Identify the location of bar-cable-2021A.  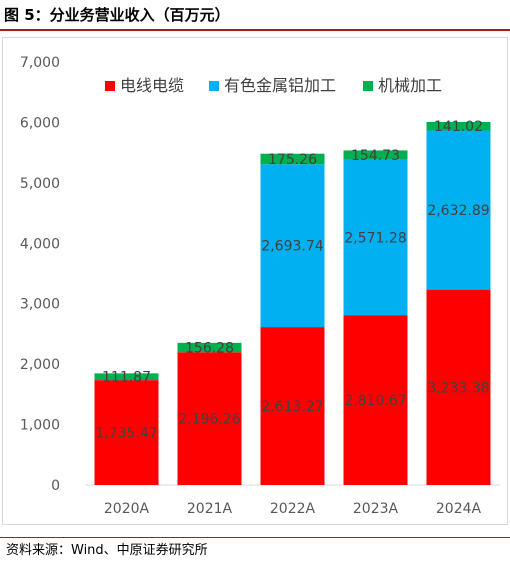
(209, 418).